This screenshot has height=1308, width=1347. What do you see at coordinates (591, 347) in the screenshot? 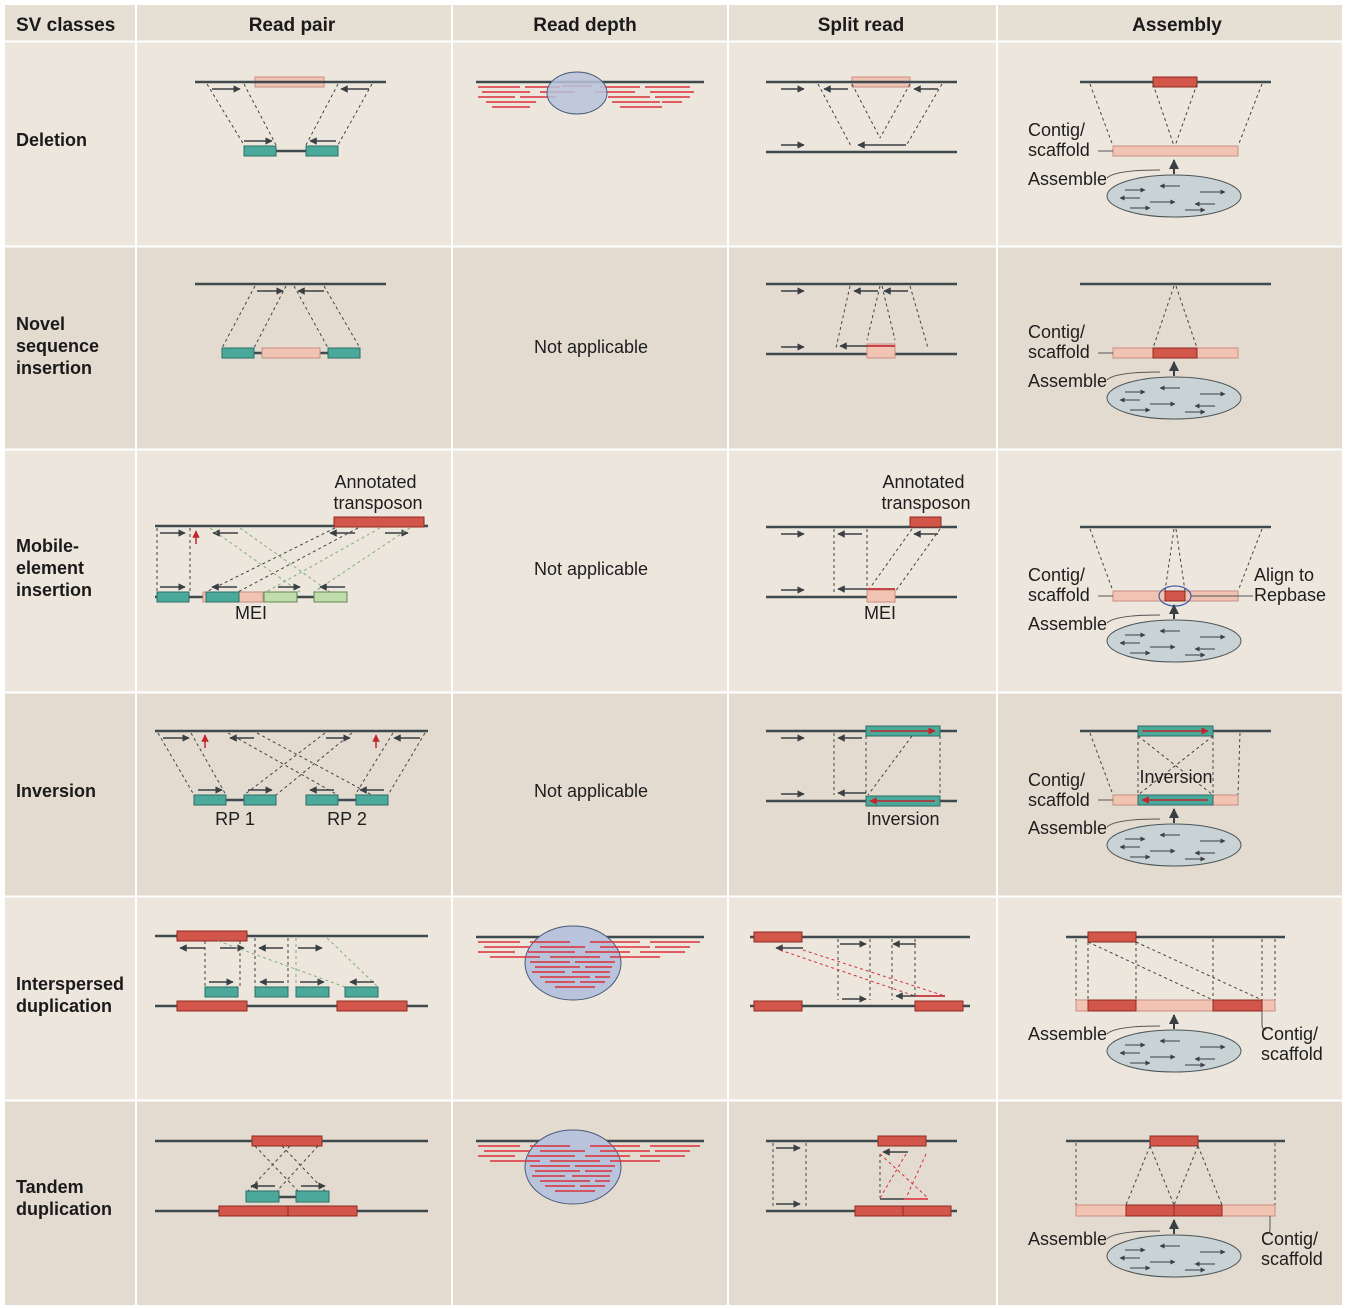
I see `not-applicable-novel-insertion: Not applicable` at bounding box center [591, 347].